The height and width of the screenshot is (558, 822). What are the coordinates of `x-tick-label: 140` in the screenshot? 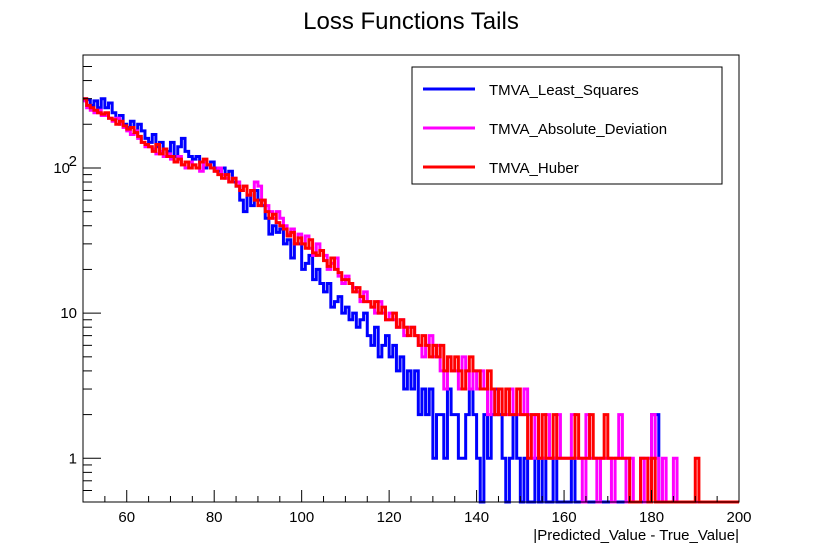 It's located at (476, 517).